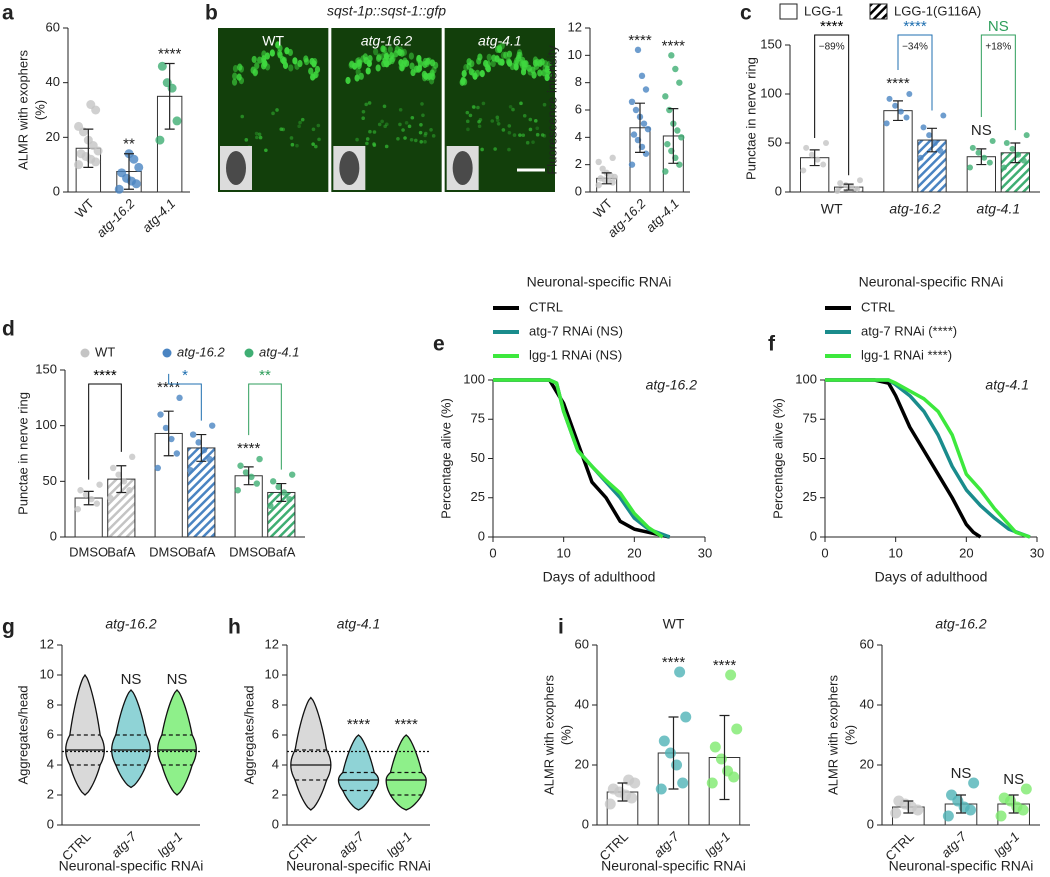 The height and width of the screenshot is (877, 1050). Describe the element at coordinates (275, 733) in the screenshot. I see `y-tick-label: 6` at that location.